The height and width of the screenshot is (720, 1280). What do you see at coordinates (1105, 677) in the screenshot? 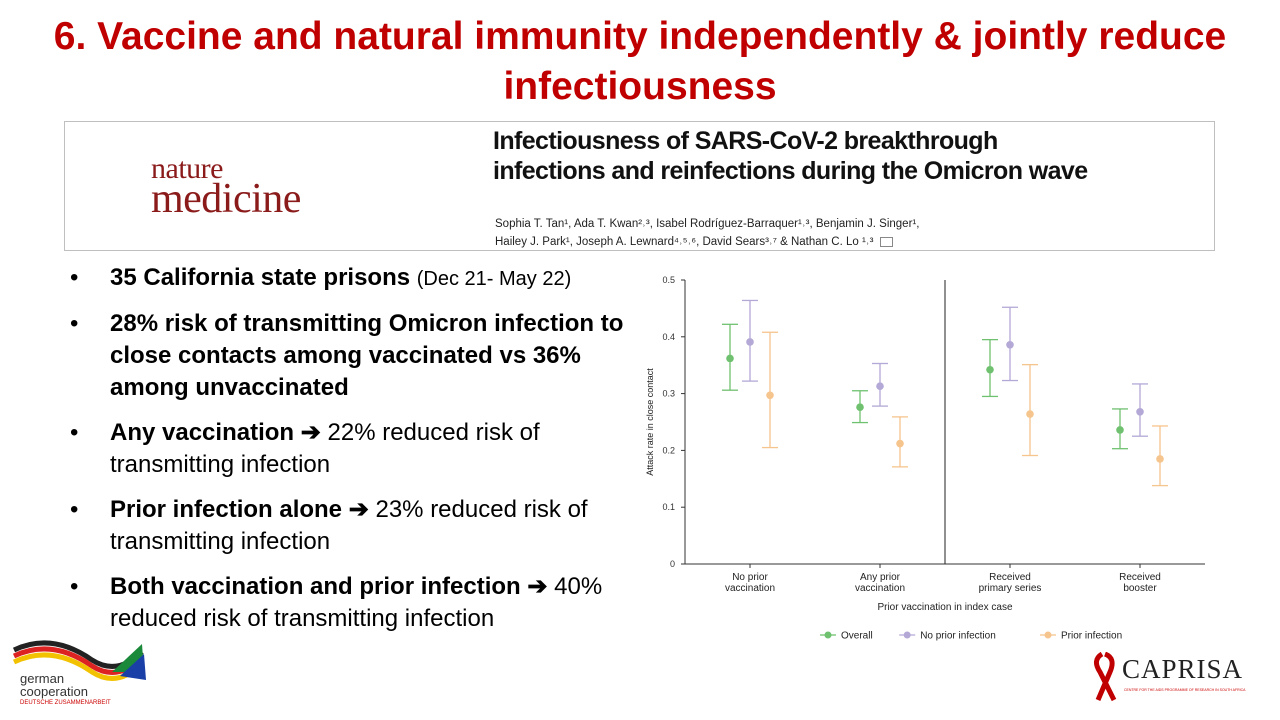
I see `red-ribbon-icon` at bounding box center [1105, 677].